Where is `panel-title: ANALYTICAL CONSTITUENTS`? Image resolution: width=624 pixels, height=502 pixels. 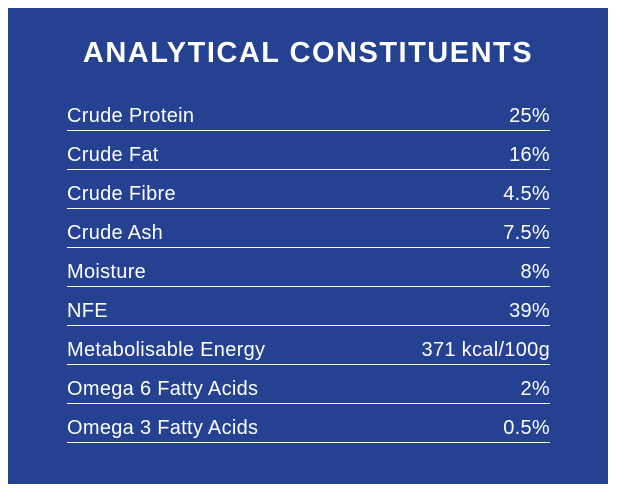 panel-title: ANALYTICAL CONSTITUENTS is located at coordinates (308, 53).